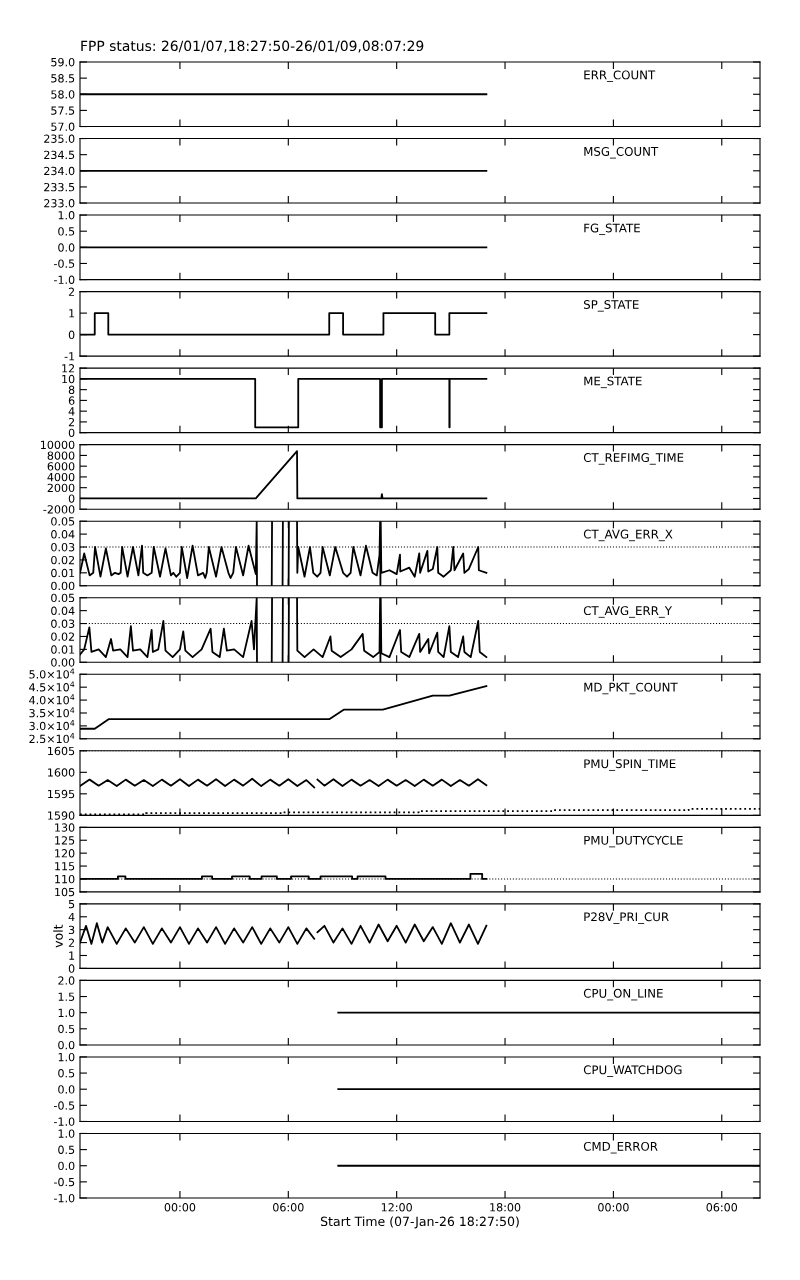 Image resolution: width=800 pixels, height=1280 pixels. Describe the element at coordinates (59, 187) in the screenshot. I see `y-tick-label: 233.5` at that location.